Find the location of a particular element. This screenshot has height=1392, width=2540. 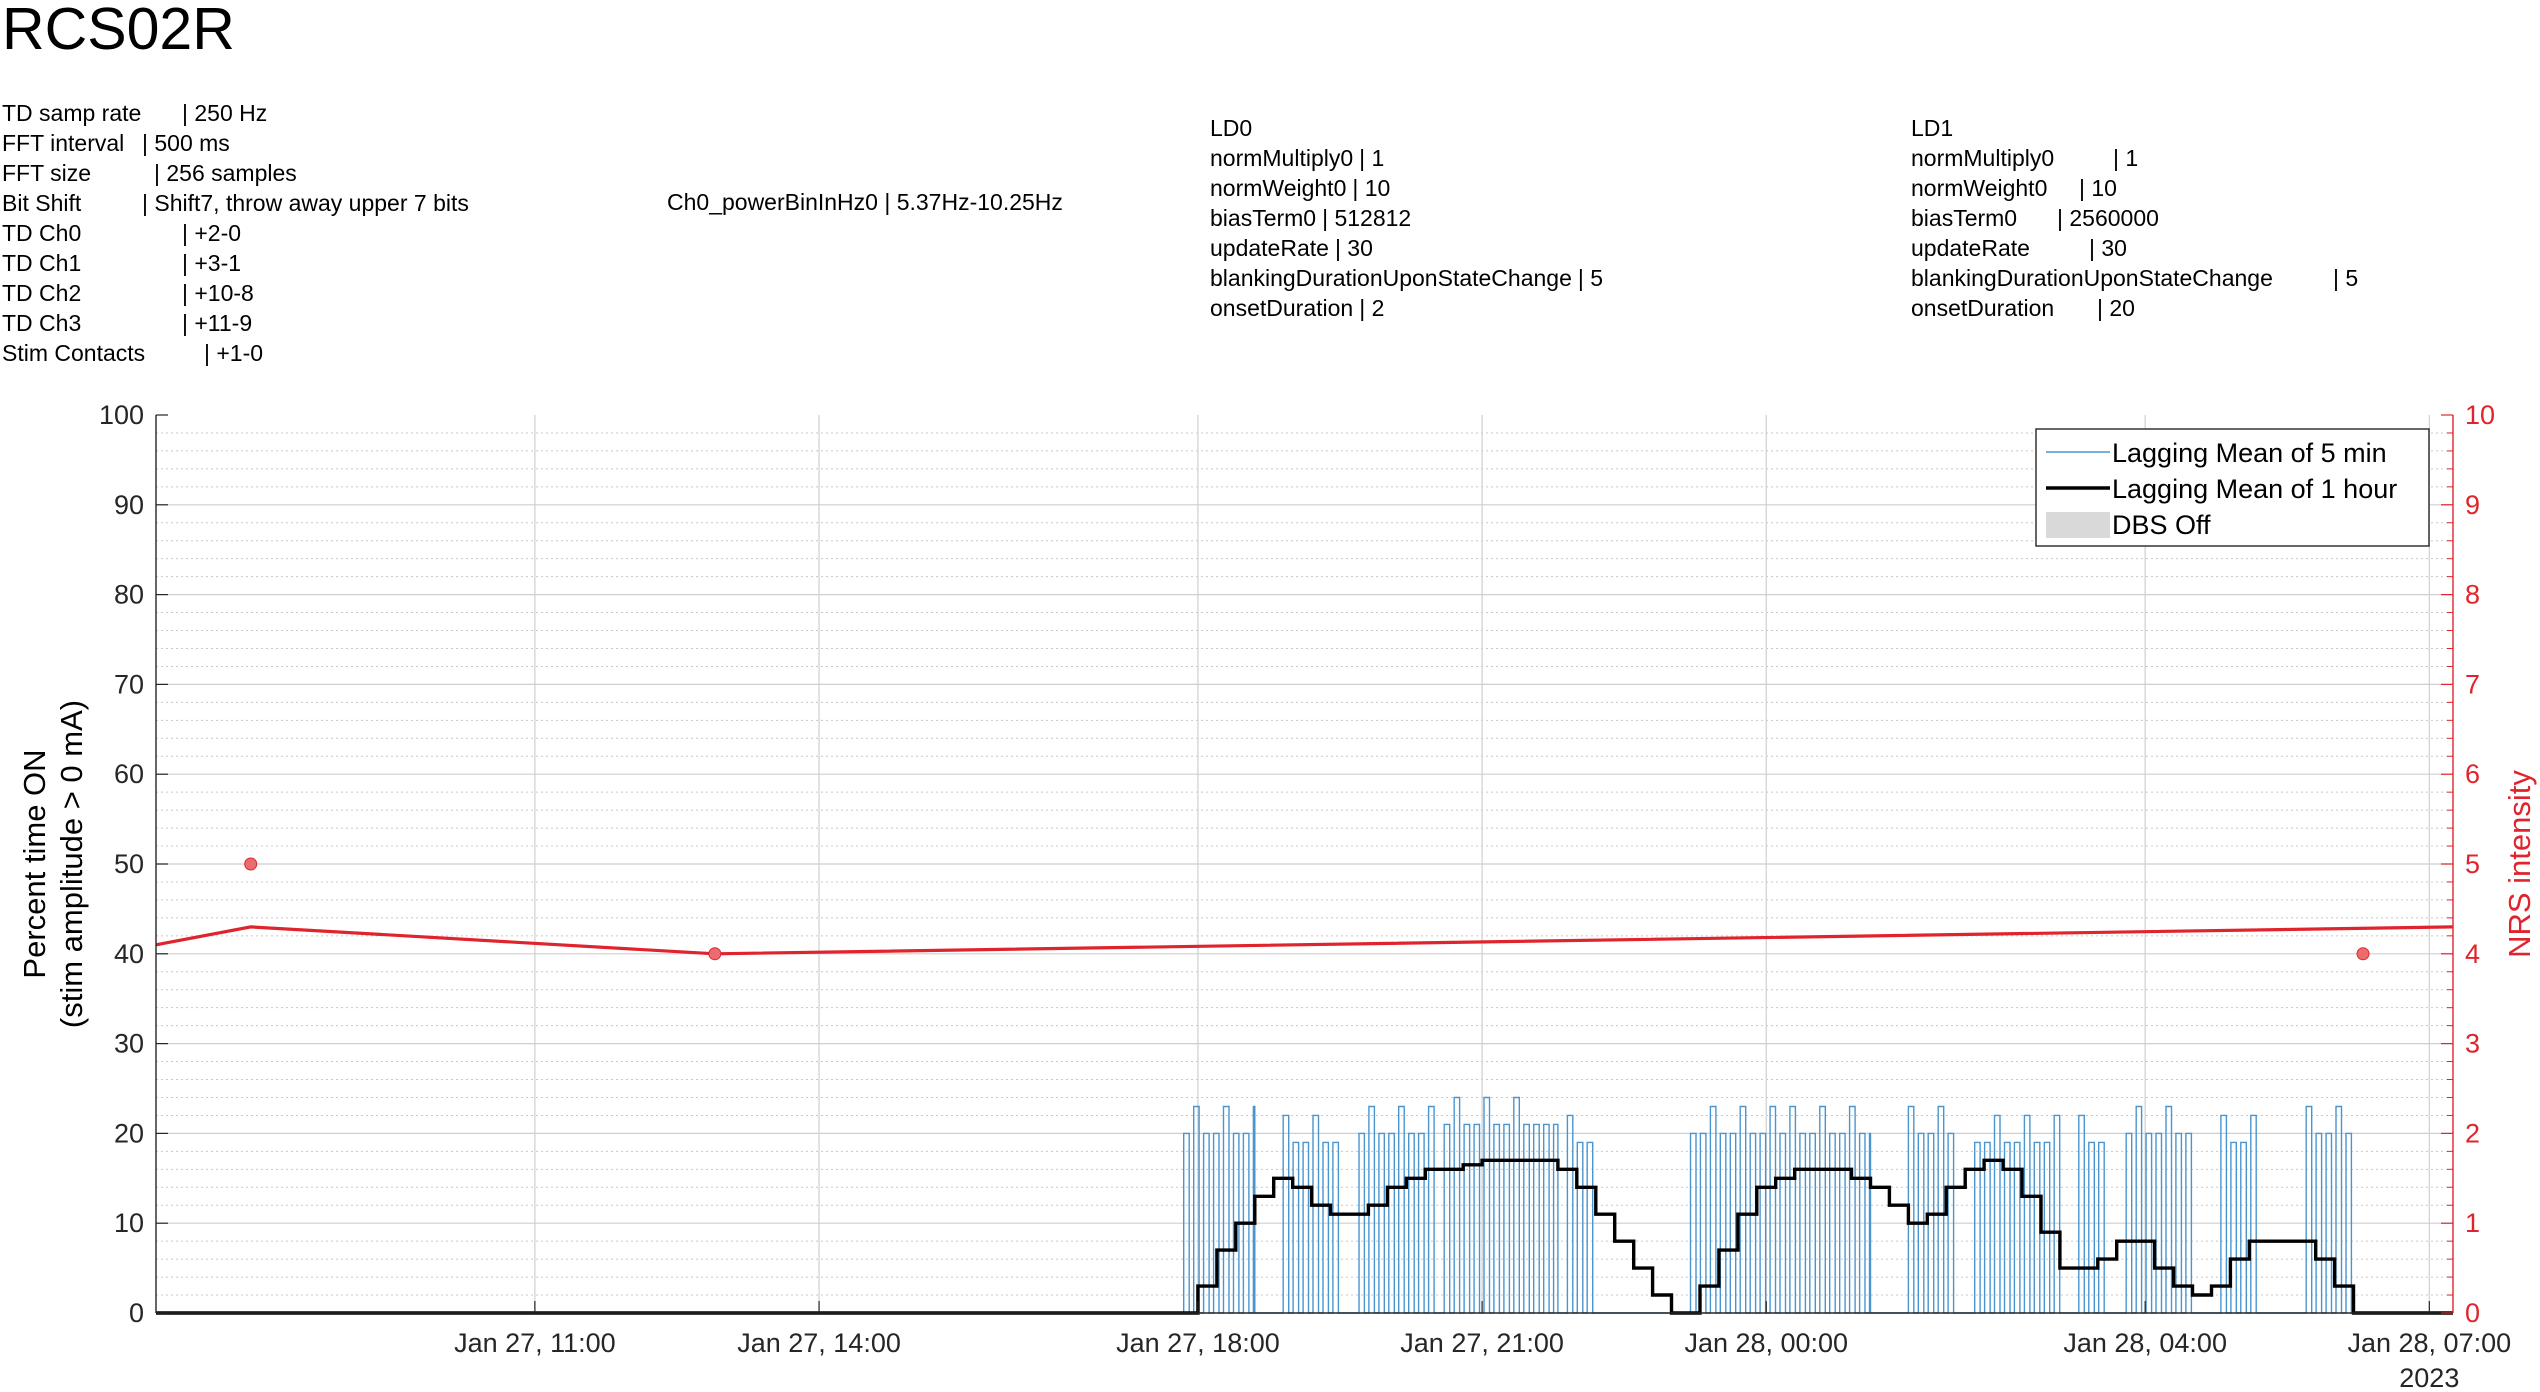

x-tick-label: Jan 27, 14:00 is located at coordinates (819, 1343).